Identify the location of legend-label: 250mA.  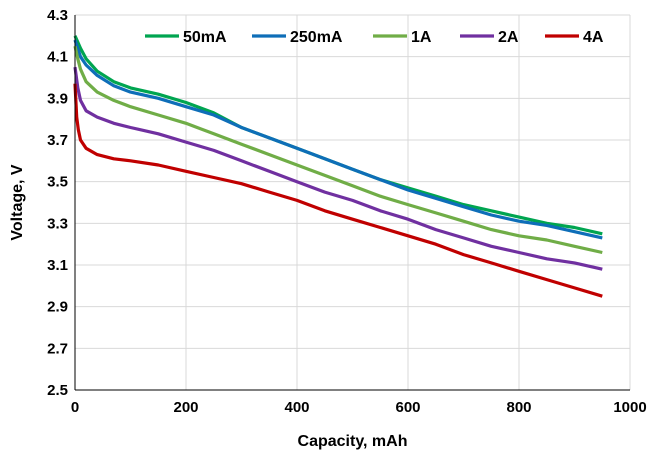
(316, 37).